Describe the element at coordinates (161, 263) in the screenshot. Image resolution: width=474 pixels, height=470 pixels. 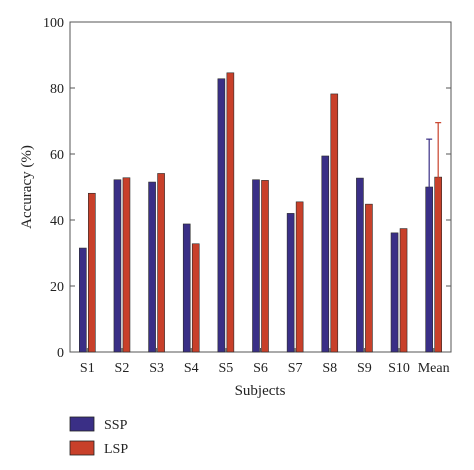
I see `bar-lsp-s3` at that location.